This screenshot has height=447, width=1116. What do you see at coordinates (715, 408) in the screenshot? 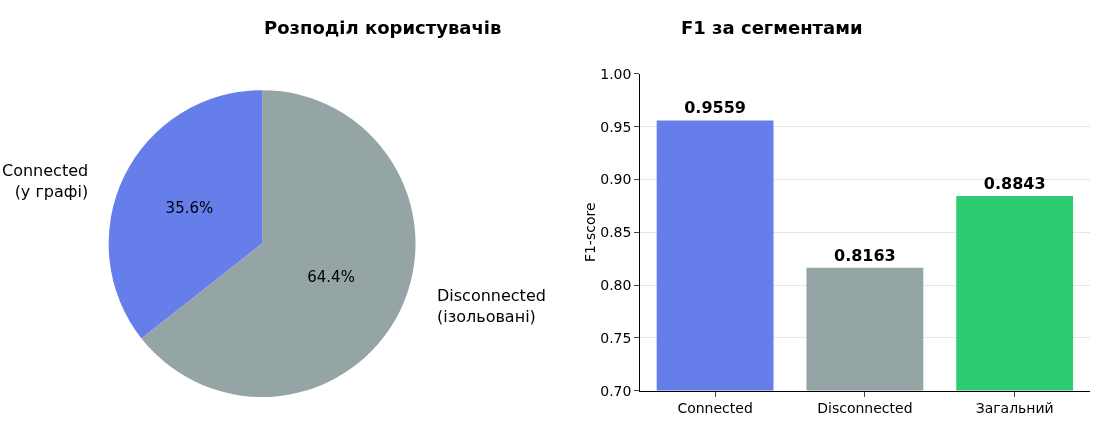
I see `x-tick-label: Connected` at bounding box center [715, 408].